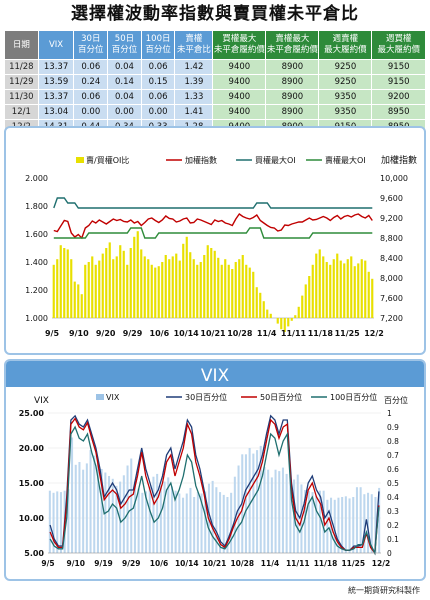 The height and width of the screenshot is (600, 430). I want to click on y-left-tick: 20.00, so click(32, 448).